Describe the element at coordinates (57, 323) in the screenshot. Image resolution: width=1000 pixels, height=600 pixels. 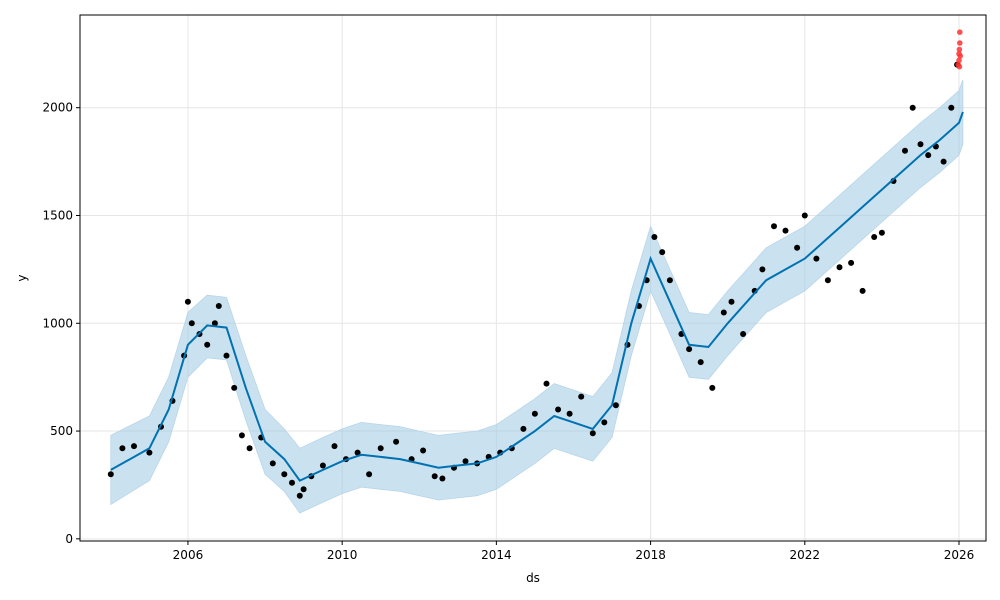
I see `y-tick-label: 1000` at that location.